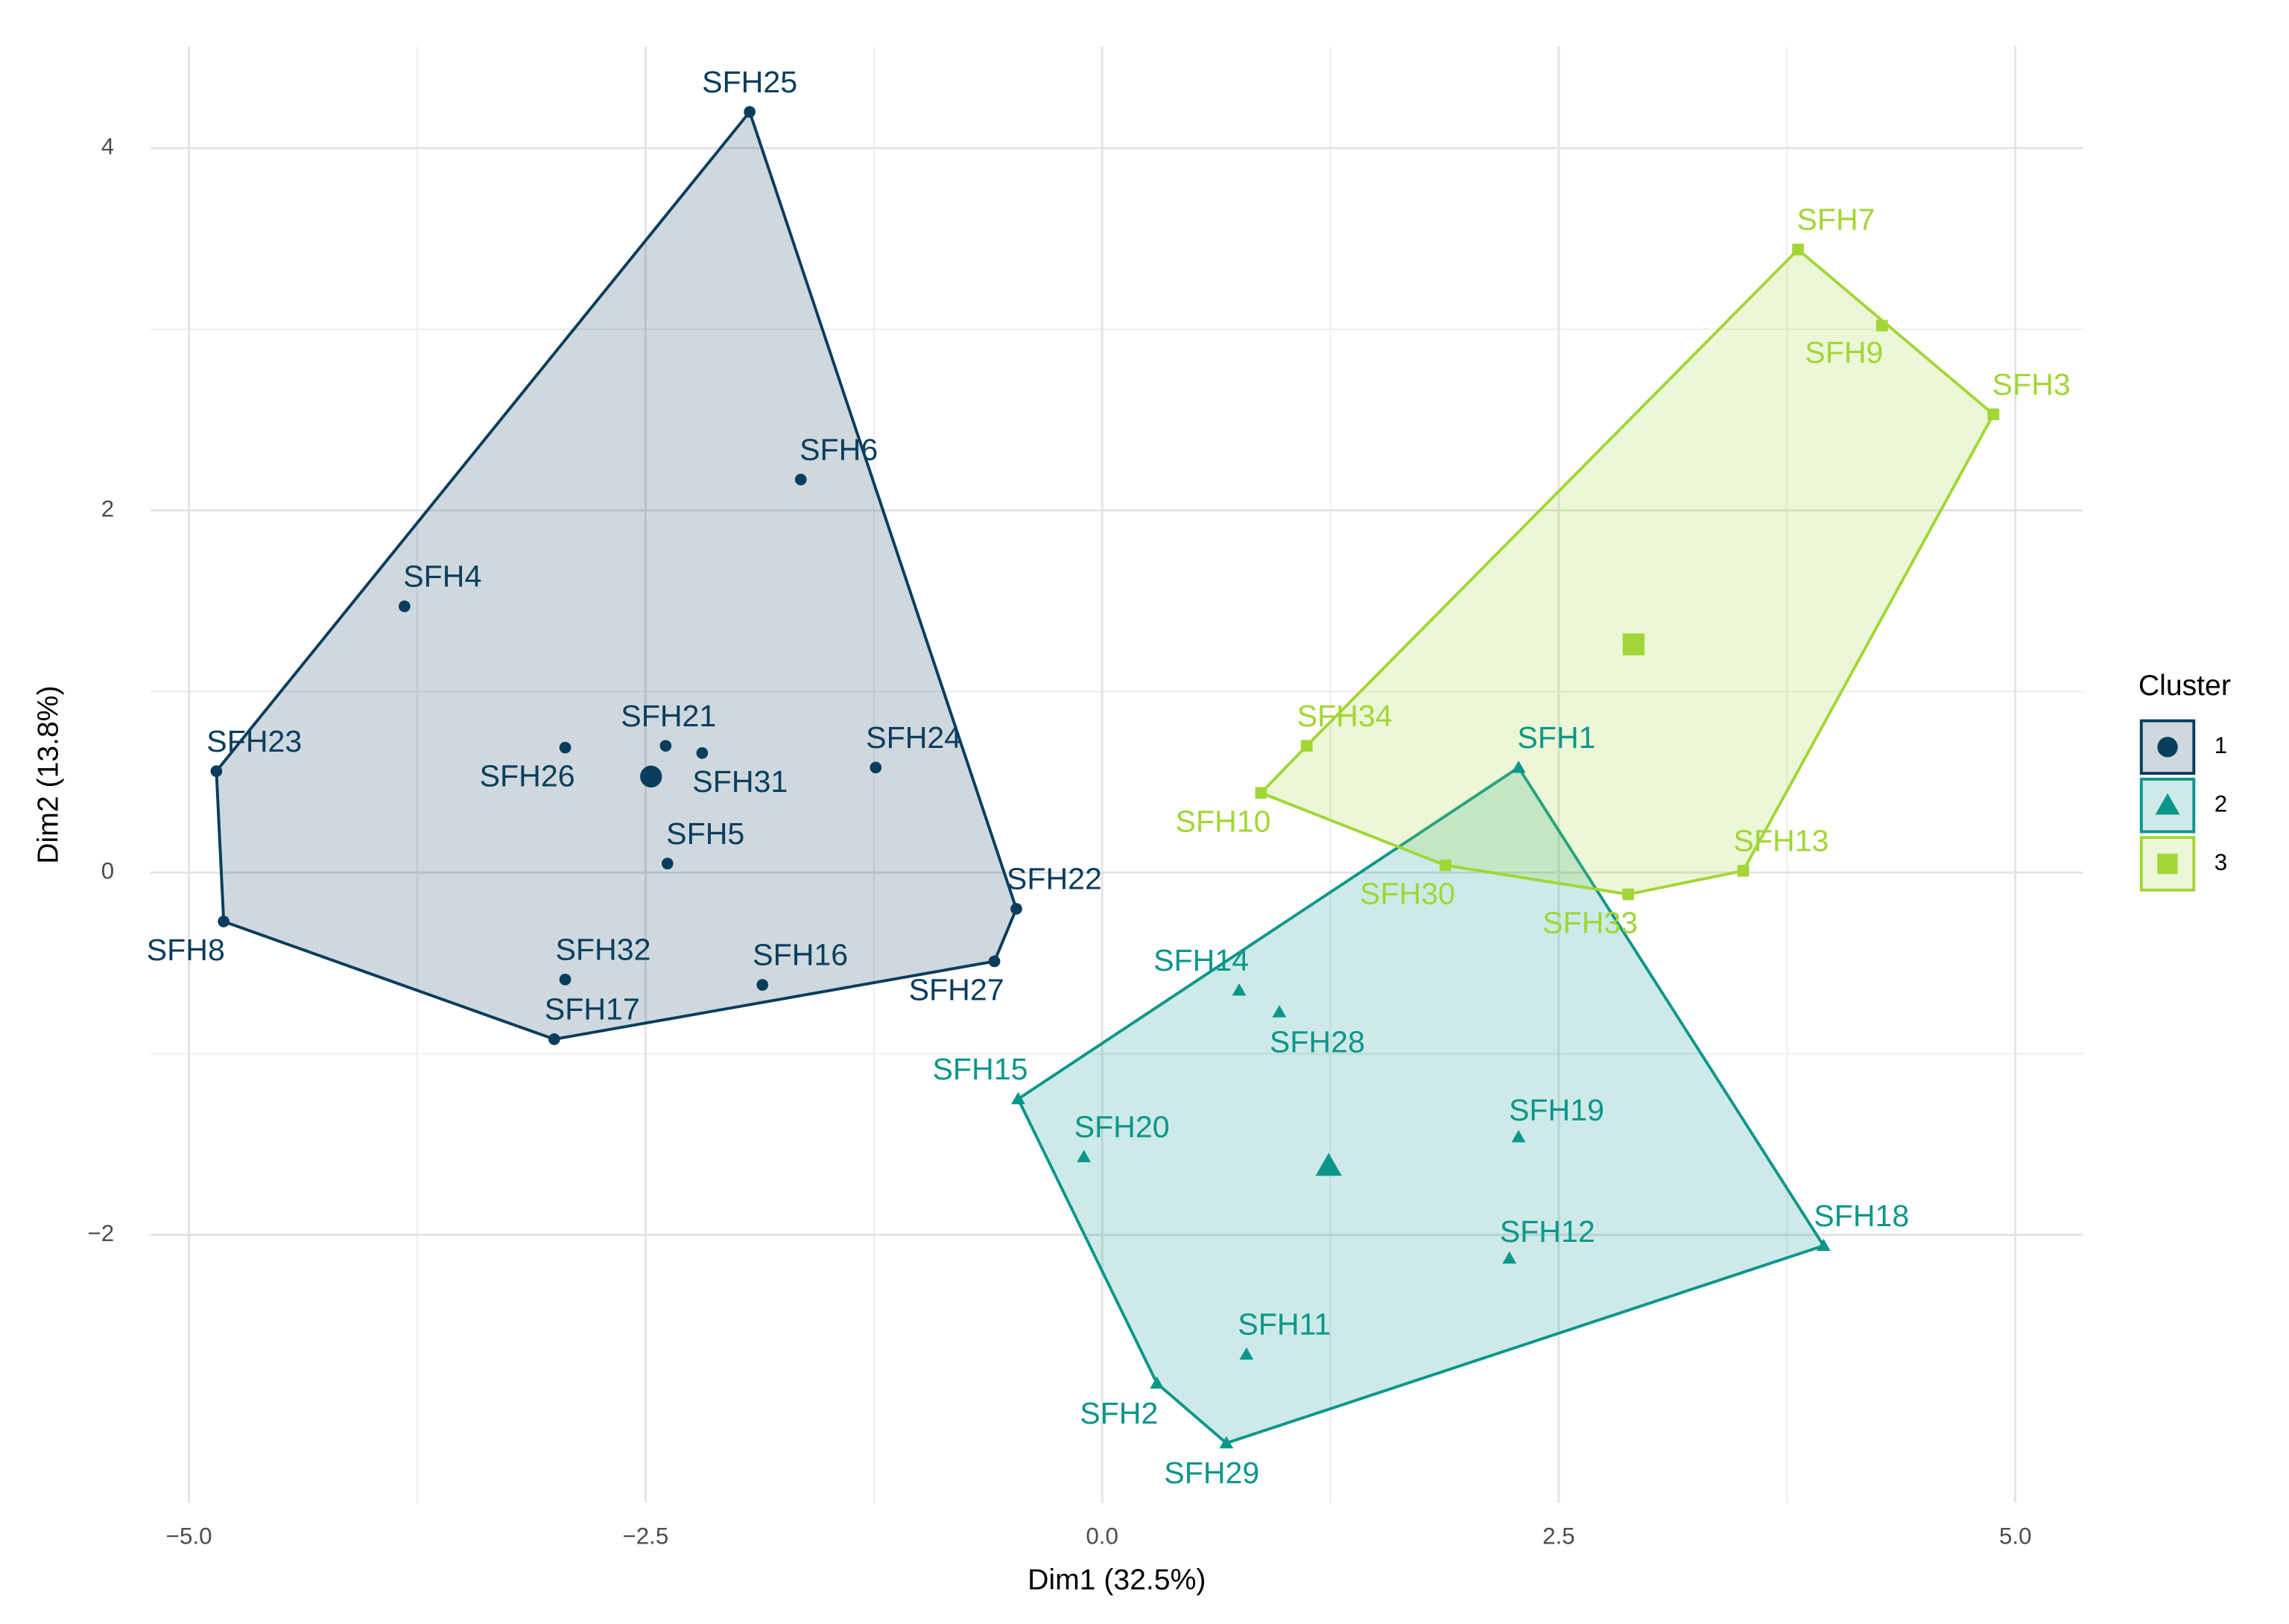 This screenshot has height=1624, width=2289. I want to click on point-label: SFH18, so click(1862, 1216).